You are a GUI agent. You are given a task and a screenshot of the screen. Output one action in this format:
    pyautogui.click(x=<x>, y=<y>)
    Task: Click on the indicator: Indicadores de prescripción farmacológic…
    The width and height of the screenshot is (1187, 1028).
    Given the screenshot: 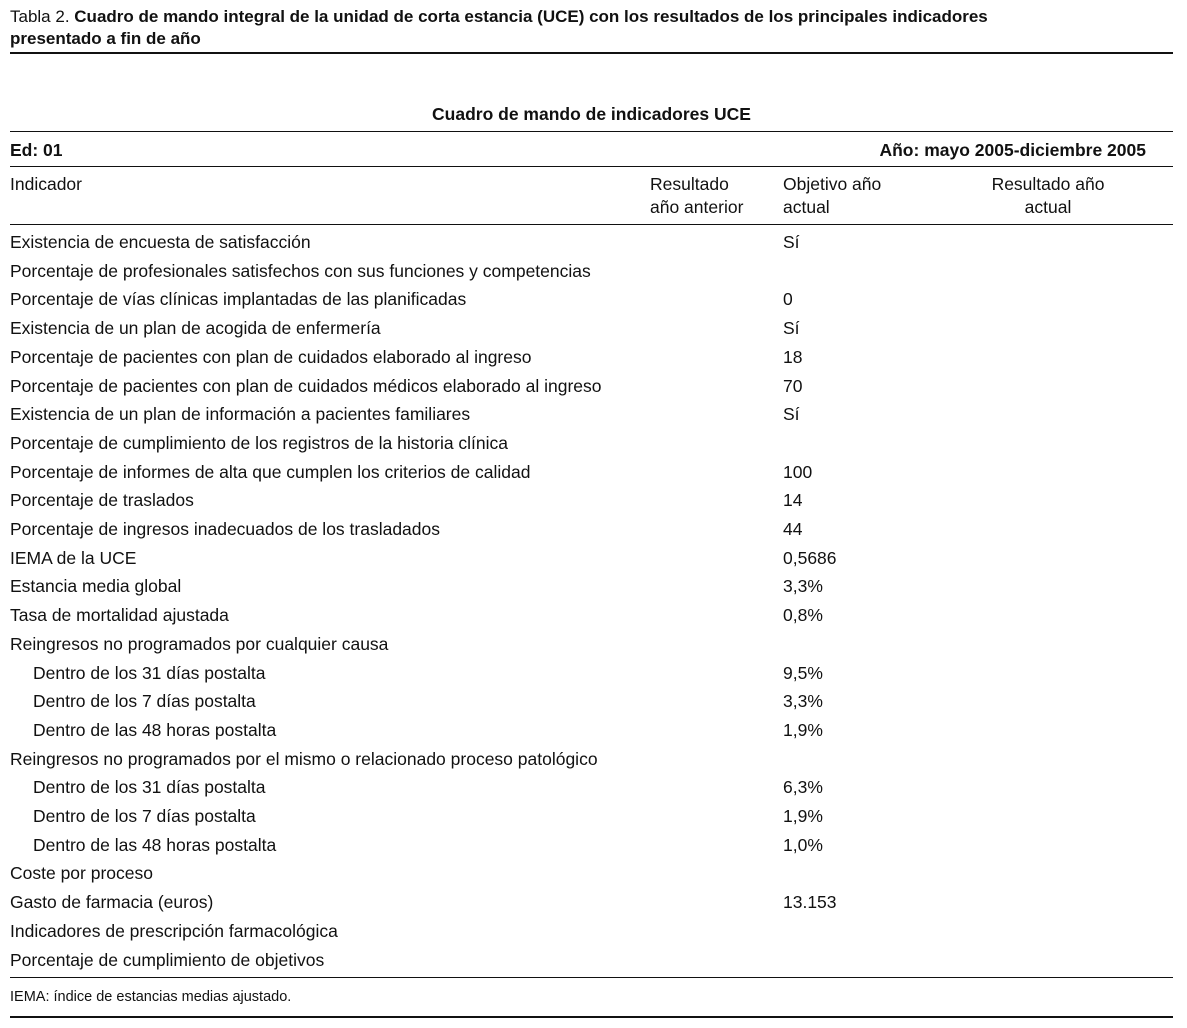 What is the action you would take?
    pyautogui.click(x=174, y=930)
    